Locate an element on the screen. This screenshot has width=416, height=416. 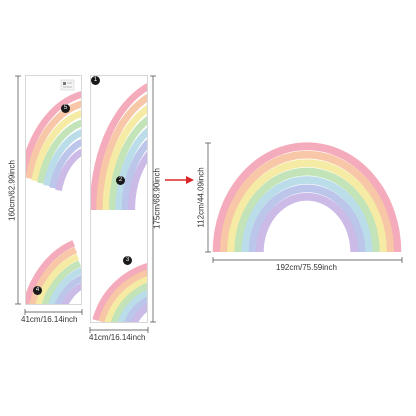
sheet2-width-label: 41cm/16.14inch is located at coordinates (117, 337).